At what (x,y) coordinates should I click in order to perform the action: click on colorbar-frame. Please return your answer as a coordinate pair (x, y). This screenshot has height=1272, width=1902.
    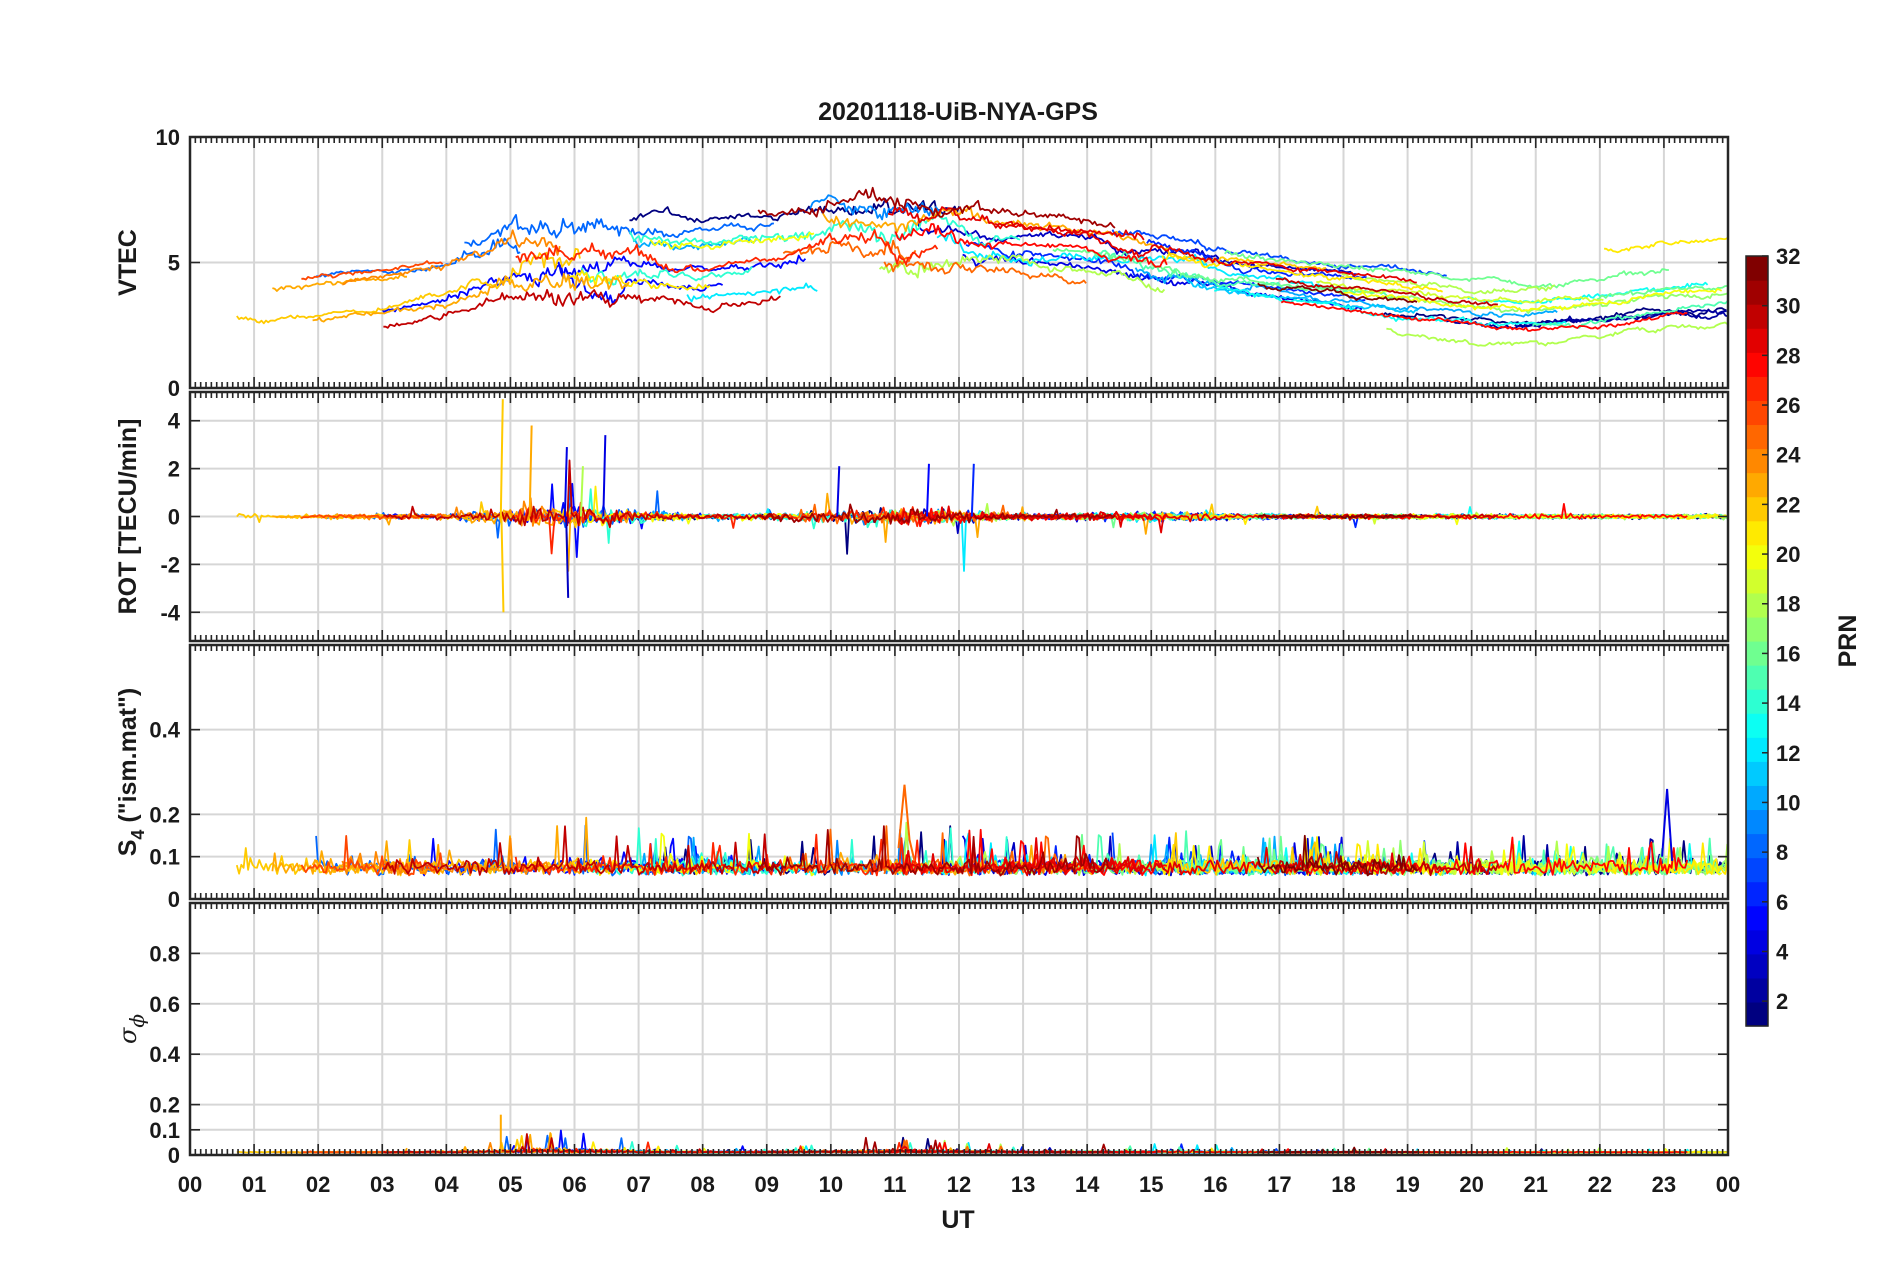
    Looking at the image, I should click on (1757, 641).